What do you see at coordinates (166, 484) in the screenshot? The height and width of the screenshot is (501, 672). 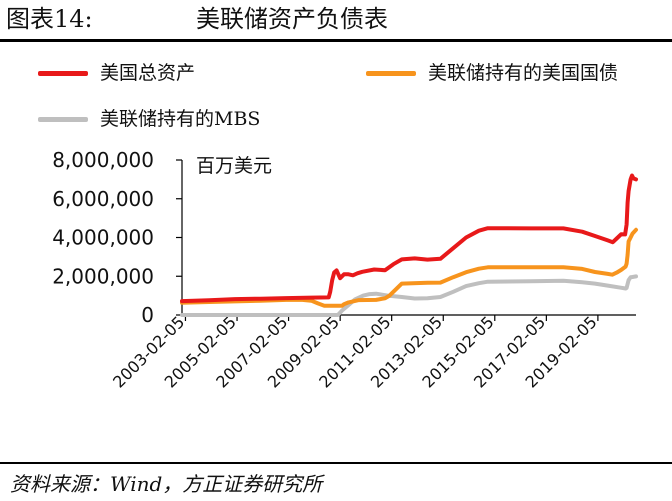 I see `source-note: 资料来源：Wind，方正证券研究所` at bounding box center [166, 484].